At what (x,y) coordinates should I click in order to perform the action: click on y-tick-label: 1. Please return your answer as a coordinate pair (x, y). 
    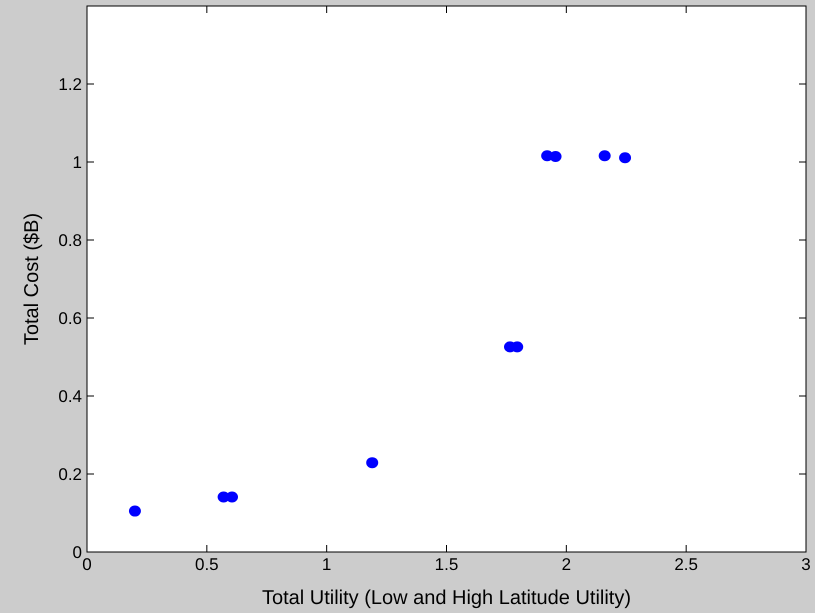
    Looking at the image, I should click on (77, 162).